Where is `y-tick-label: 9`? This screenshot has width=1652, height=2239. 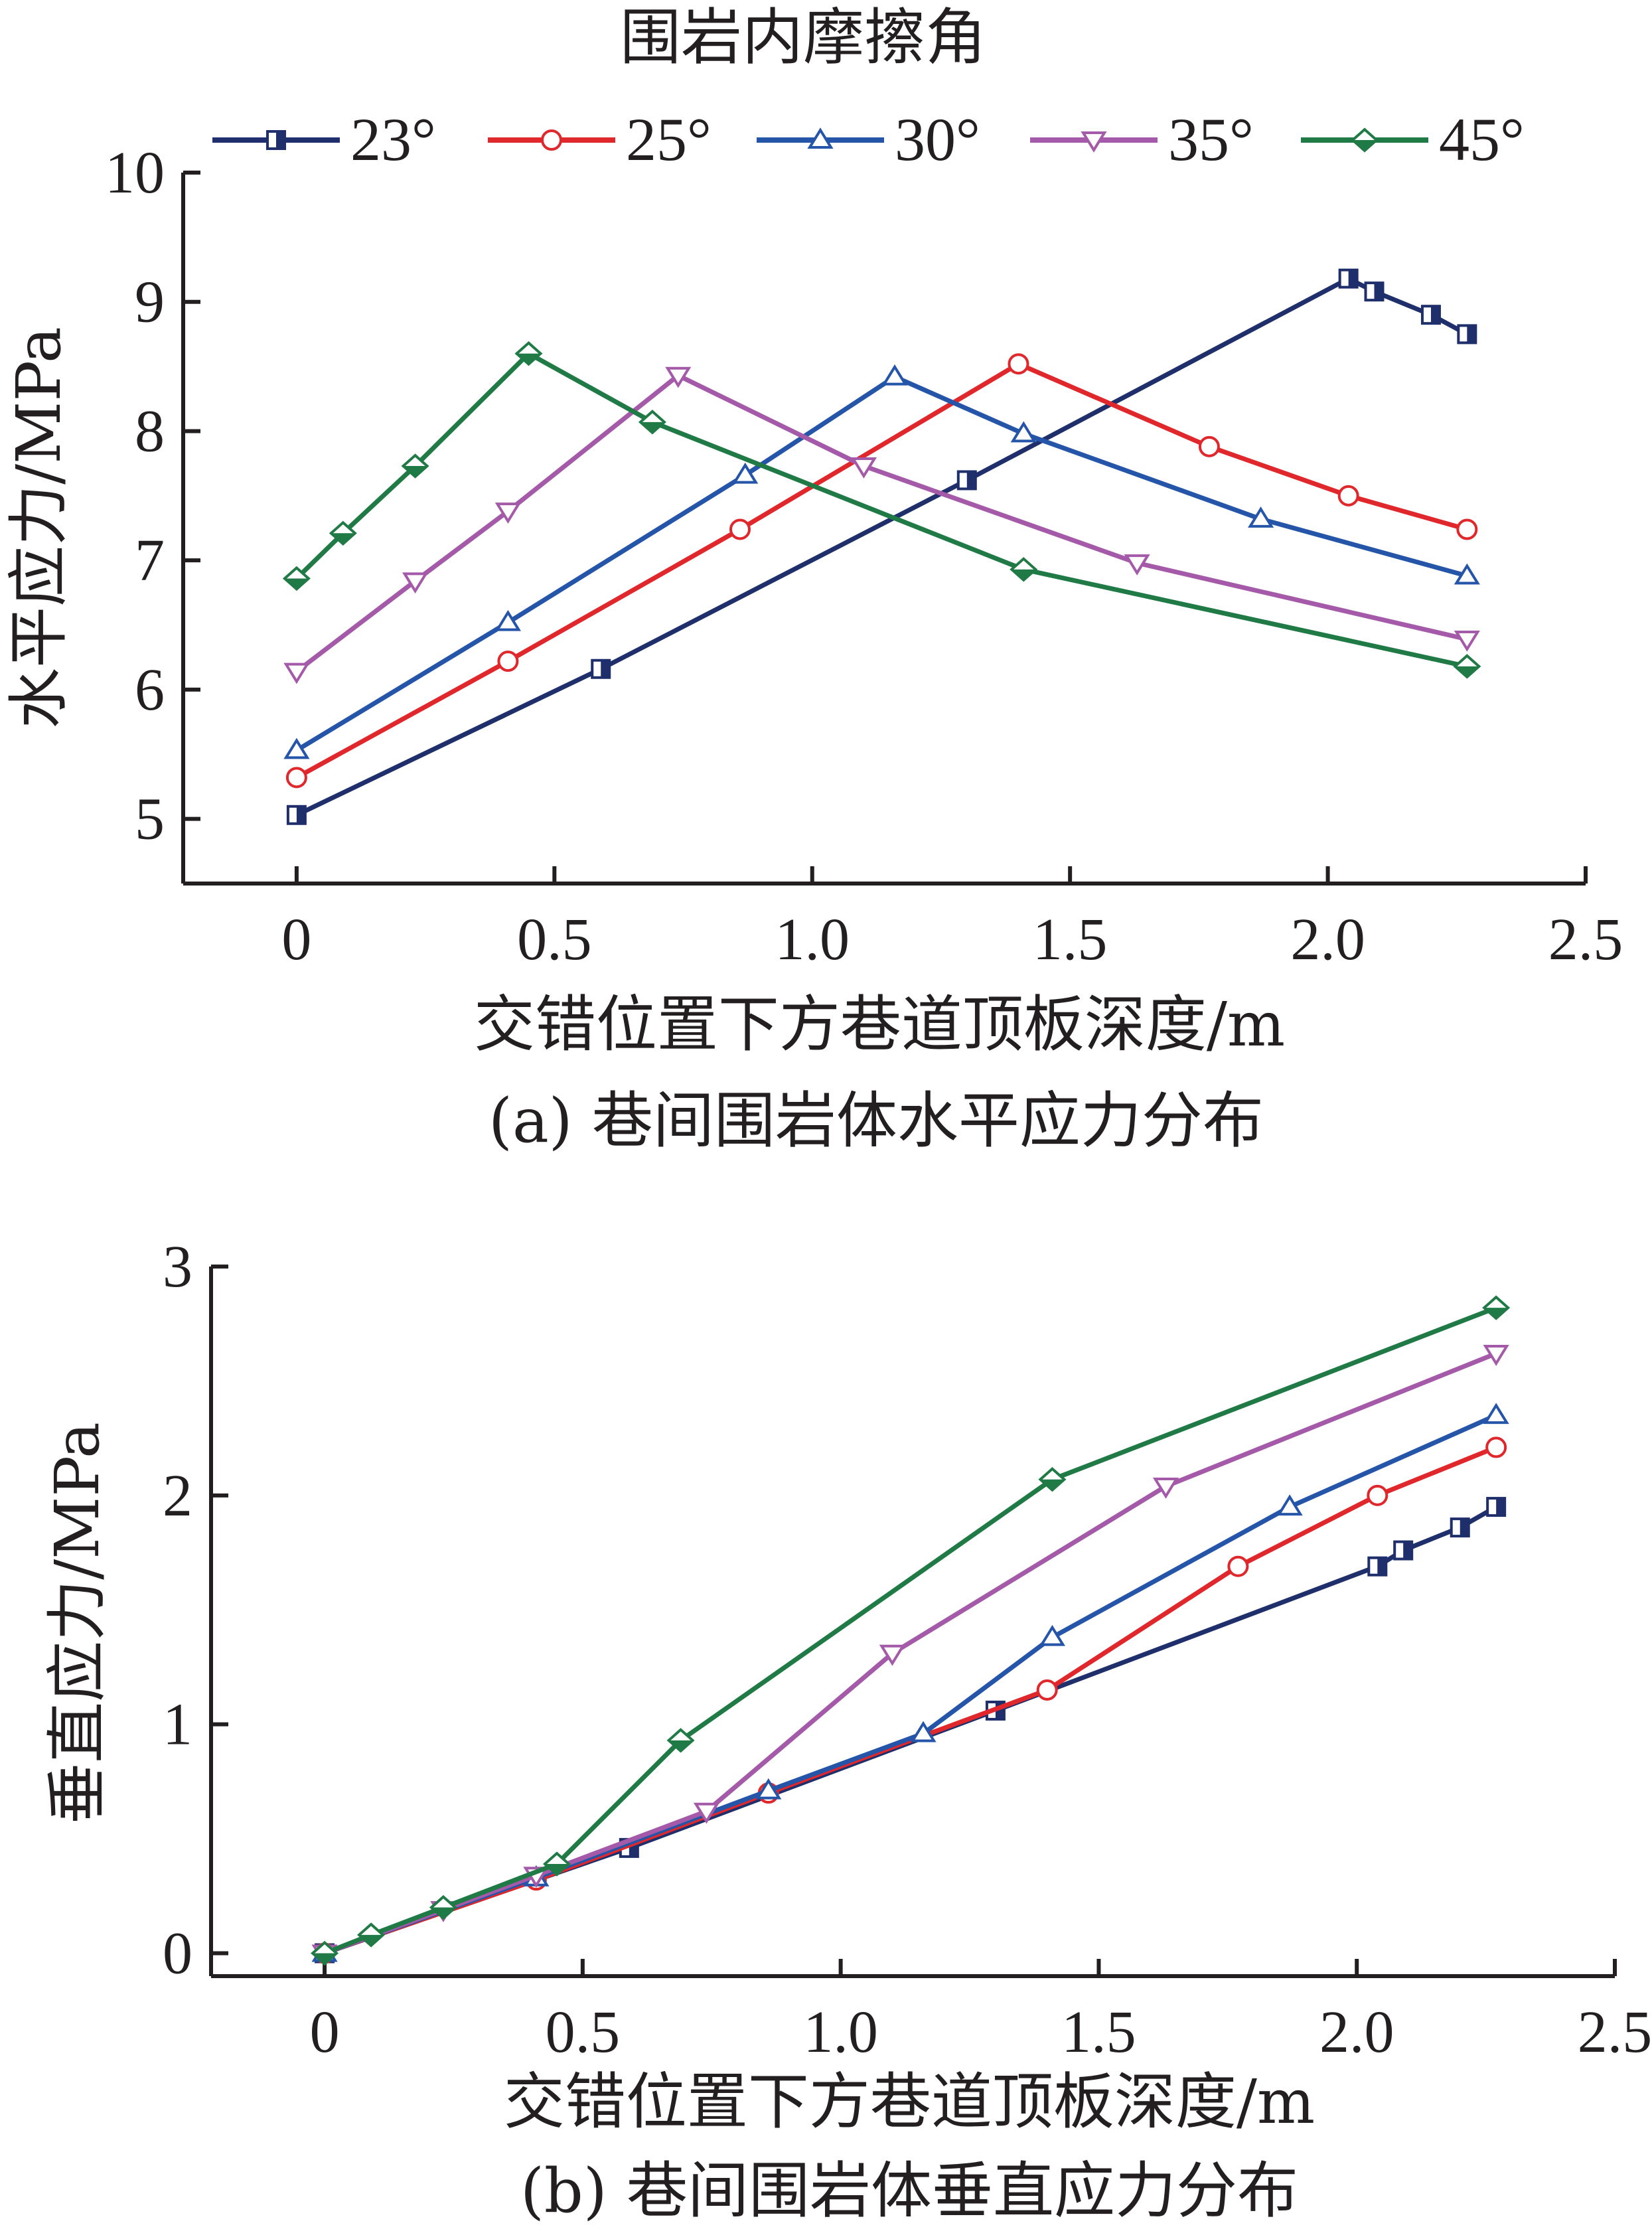 y-tick-label: 9 is located at coordinates (150, 303).